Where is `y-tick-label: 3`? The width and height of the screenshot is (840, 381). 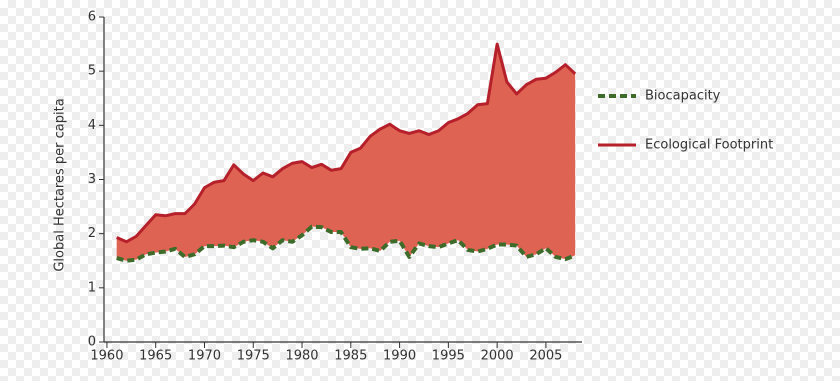
y-tick-label: 3 is located at coordinates (92, 179).